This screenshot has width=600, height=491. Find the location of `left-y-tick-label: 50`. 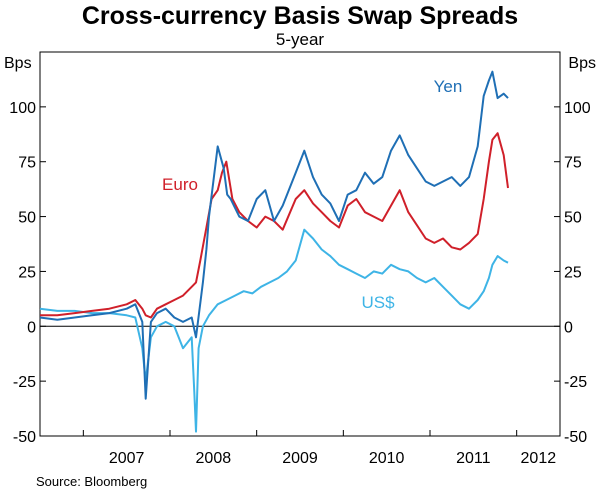

left-y-tick-label: 50 is located at coordinates (27, 218).